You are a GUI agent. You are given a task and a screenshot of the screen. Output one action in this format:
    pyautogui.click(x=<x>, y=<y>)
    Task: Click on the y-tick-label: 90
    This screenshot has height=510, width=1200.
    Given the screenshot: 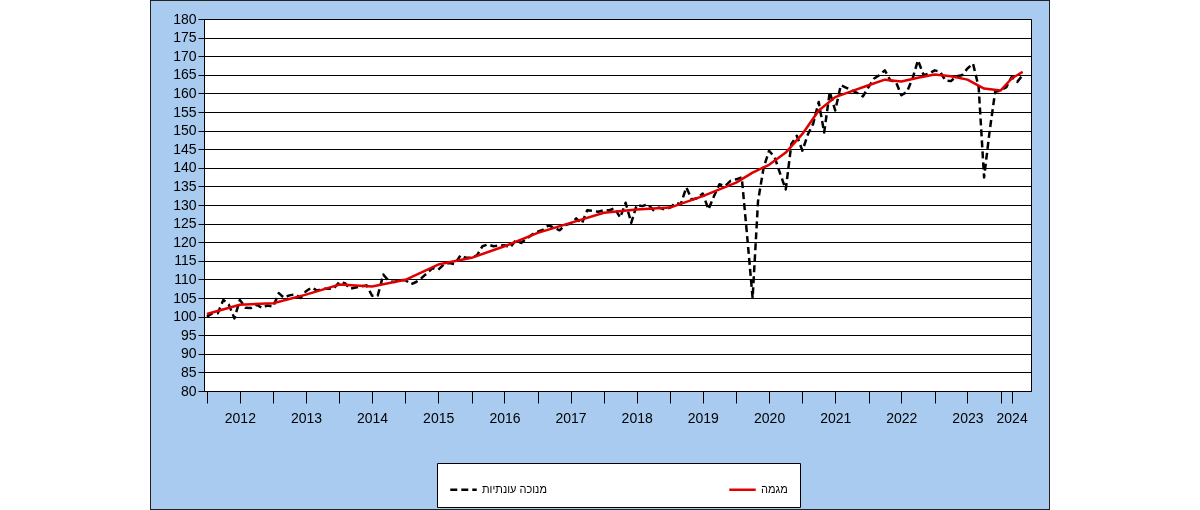 What is the action you would take?
    pyautogui.click(x=188, y=353)
    